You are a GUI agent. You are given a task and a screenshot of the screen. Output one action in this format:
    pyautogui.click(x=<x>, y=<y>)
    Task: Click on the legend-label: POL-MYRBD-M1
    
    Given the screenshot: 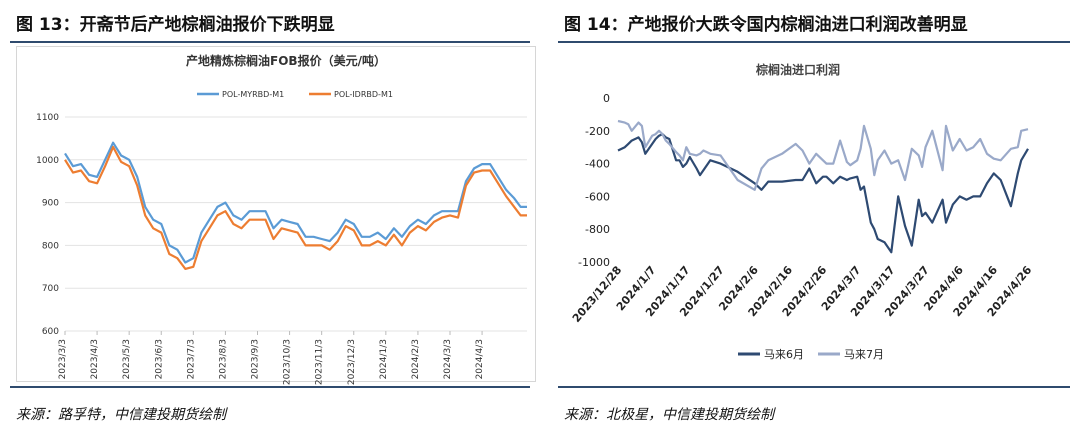 What is the action you would take?
    pyautogui.click(x=253, y=94)
    